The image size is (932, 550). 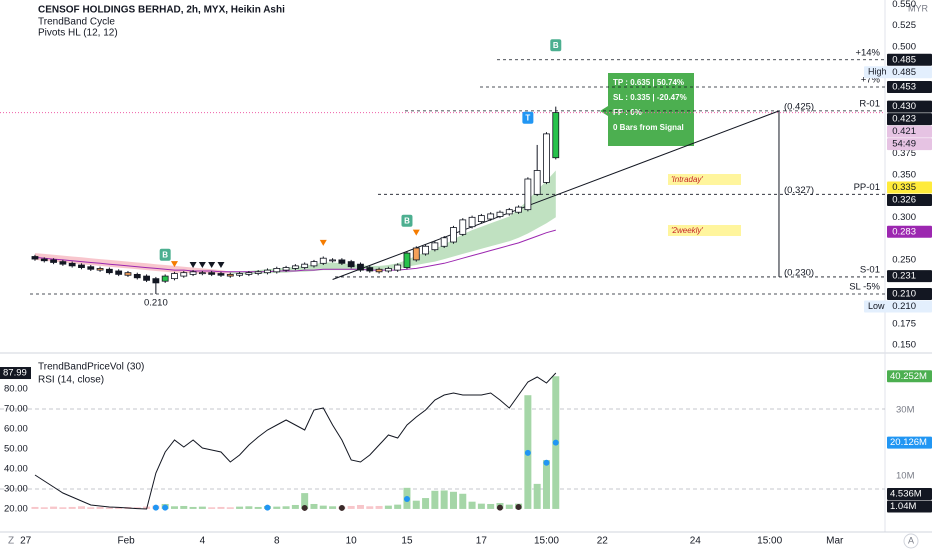 What do you see at coordinates (904, 231) in the screenshot?
I see `price-tag-label: 0.283` at bounding box center [904, 231].